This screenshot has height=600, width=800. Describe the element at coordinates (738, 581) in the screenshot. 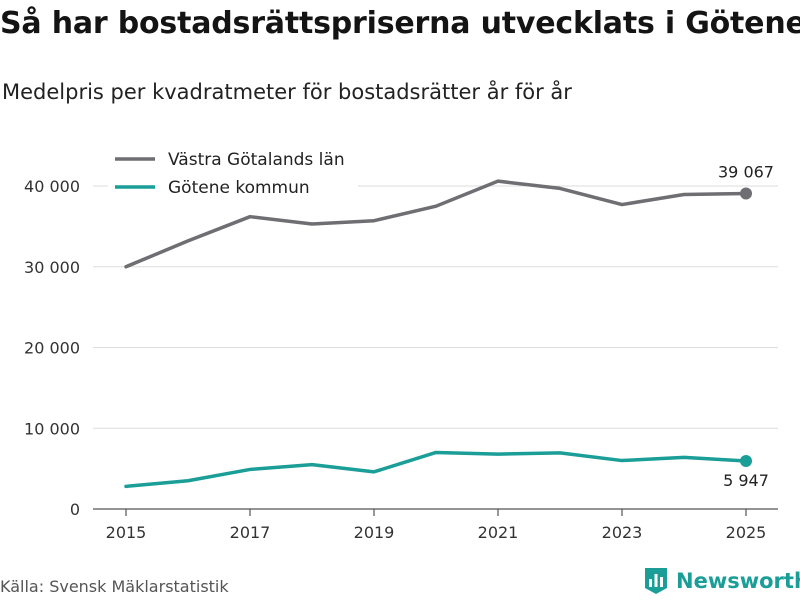

I see `brand-name: Newsworthy` at that location.